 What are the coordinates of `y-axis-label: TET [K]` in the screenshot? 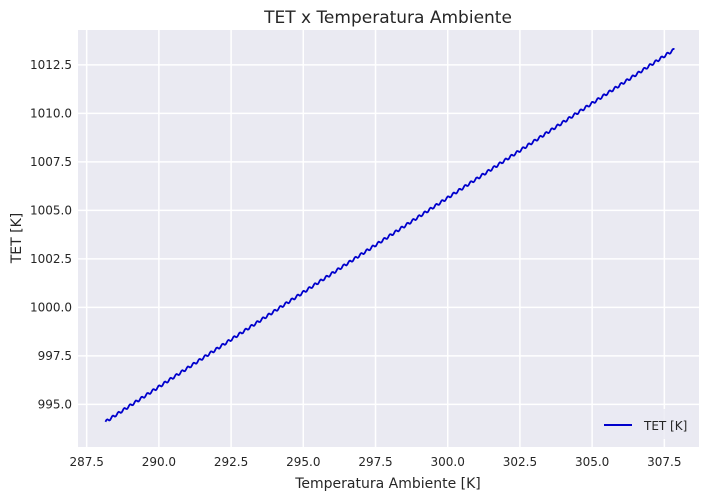 It's located at (17, 239).